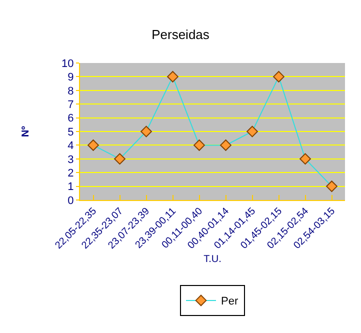  What do you see at coordinates (229, 302) in the screenshot?
I see `legend-label: Per` at bounding box center [229, 302].